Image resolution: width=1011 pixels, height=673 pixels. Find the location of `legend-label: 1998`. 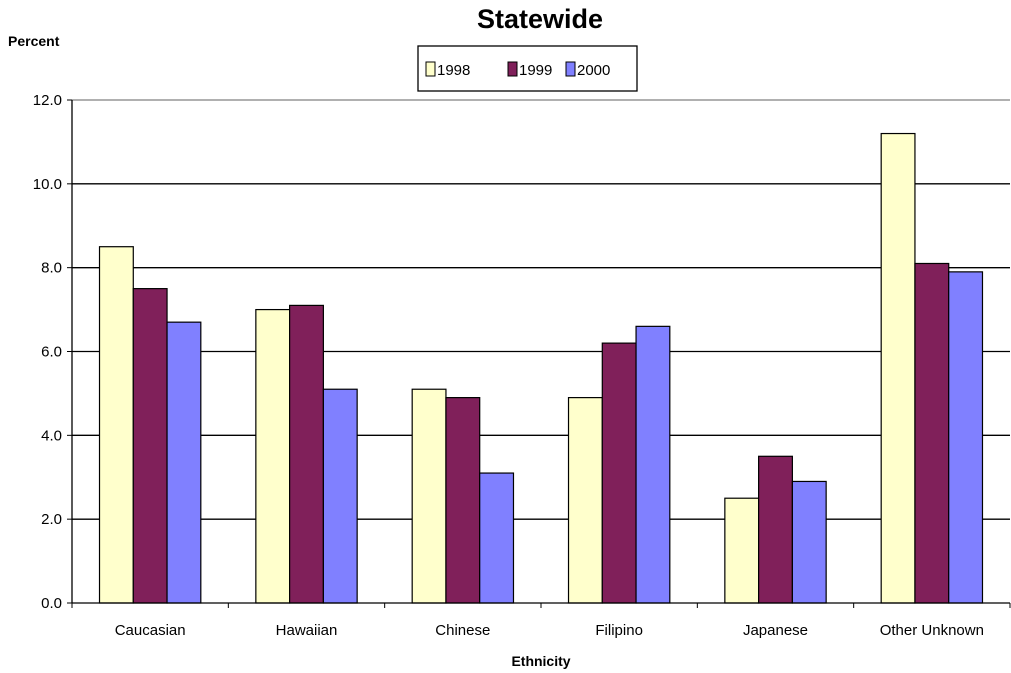

legend-label: 1998 is located at coordinates (453, 70).